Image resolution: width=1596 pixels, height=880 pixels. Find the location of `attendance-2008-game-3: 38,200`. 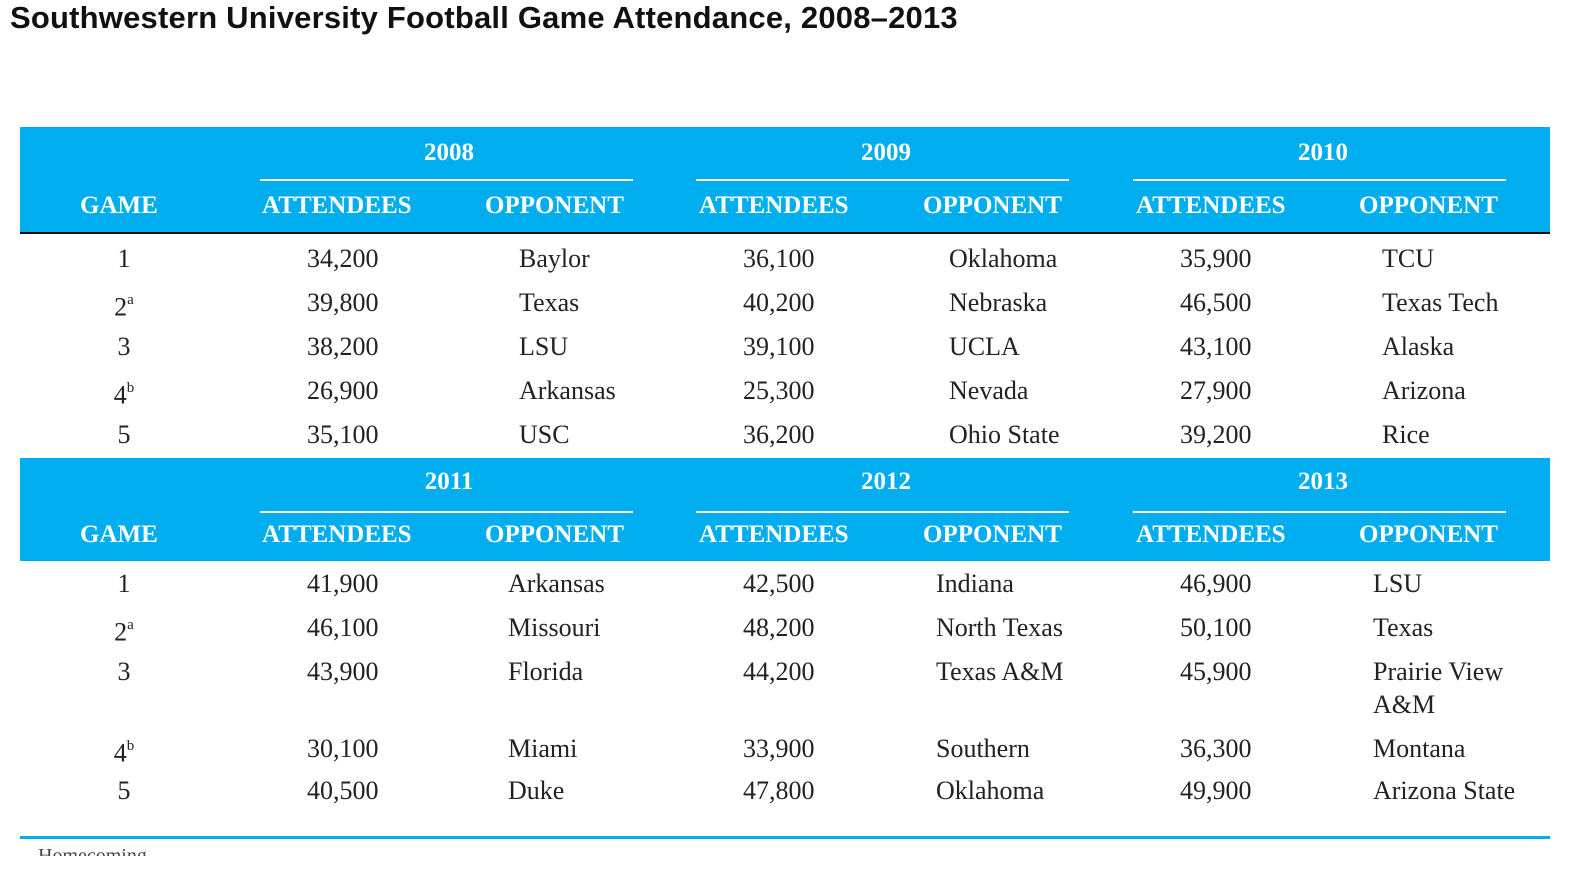

attendance-2008-game-3: 38,200 is located at coordinates (343, 346).